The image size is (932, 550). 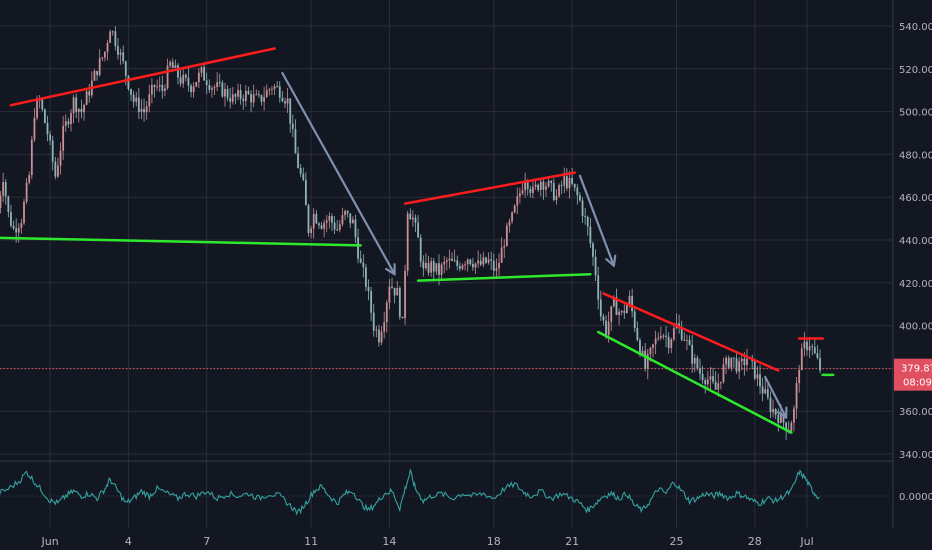 I want to click on resistance-trendline, so click(x=142, y=77).